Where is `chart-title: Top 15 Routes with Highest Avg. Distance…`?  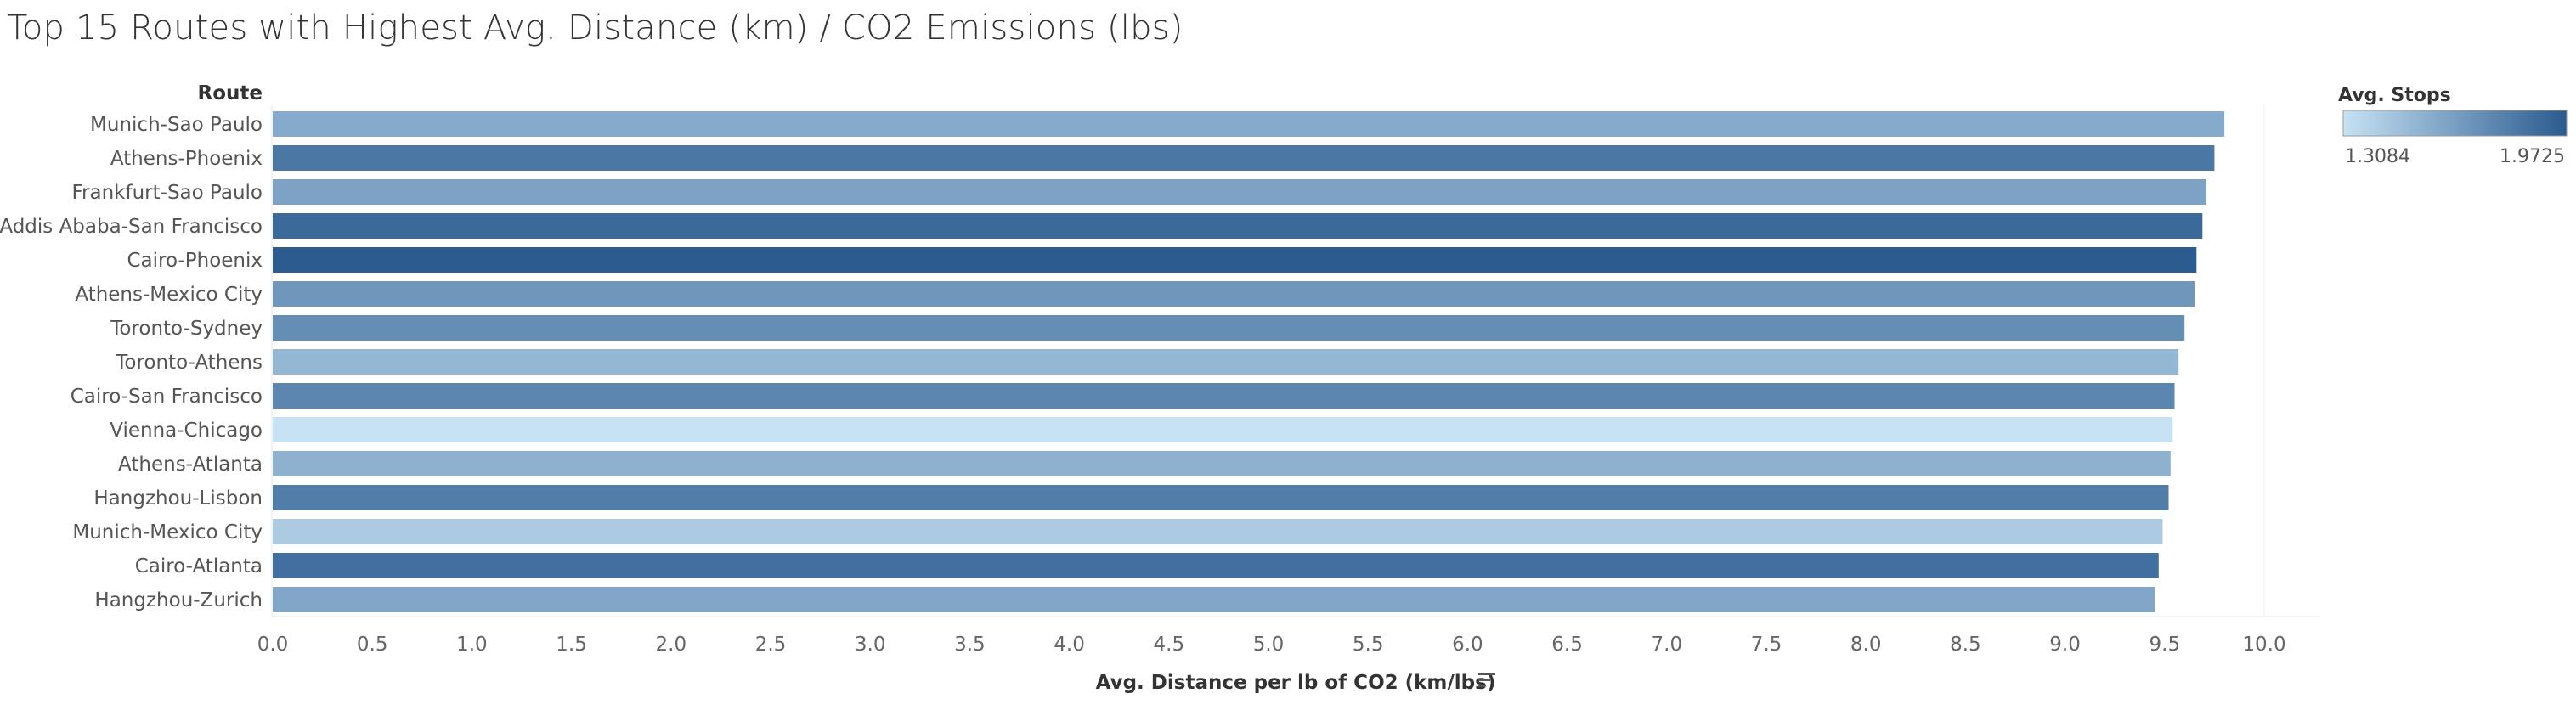 chart-title: Top 15 Routes with Highest Avg. Distance… is located at coordinates (595, 28).